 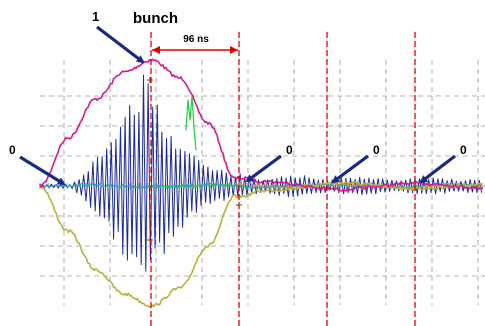 I want to click on green-trace, so click(x=195, y=142).